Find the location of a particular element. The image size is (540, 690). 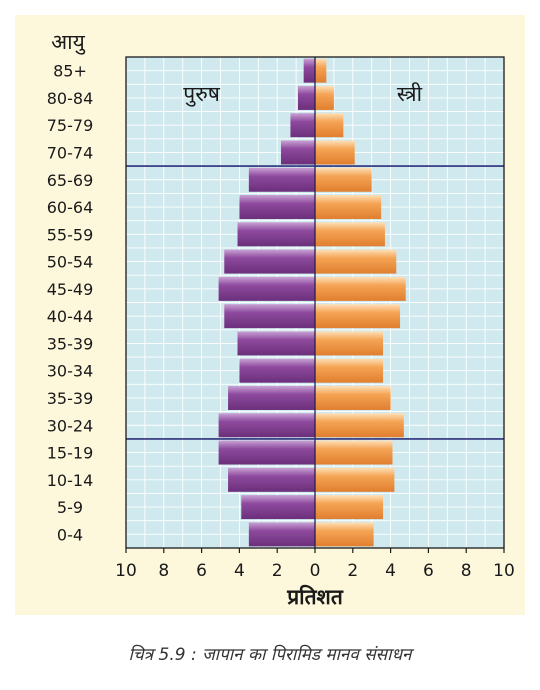

age-tick-label: 70-74 is located at coordinates (70, 152).